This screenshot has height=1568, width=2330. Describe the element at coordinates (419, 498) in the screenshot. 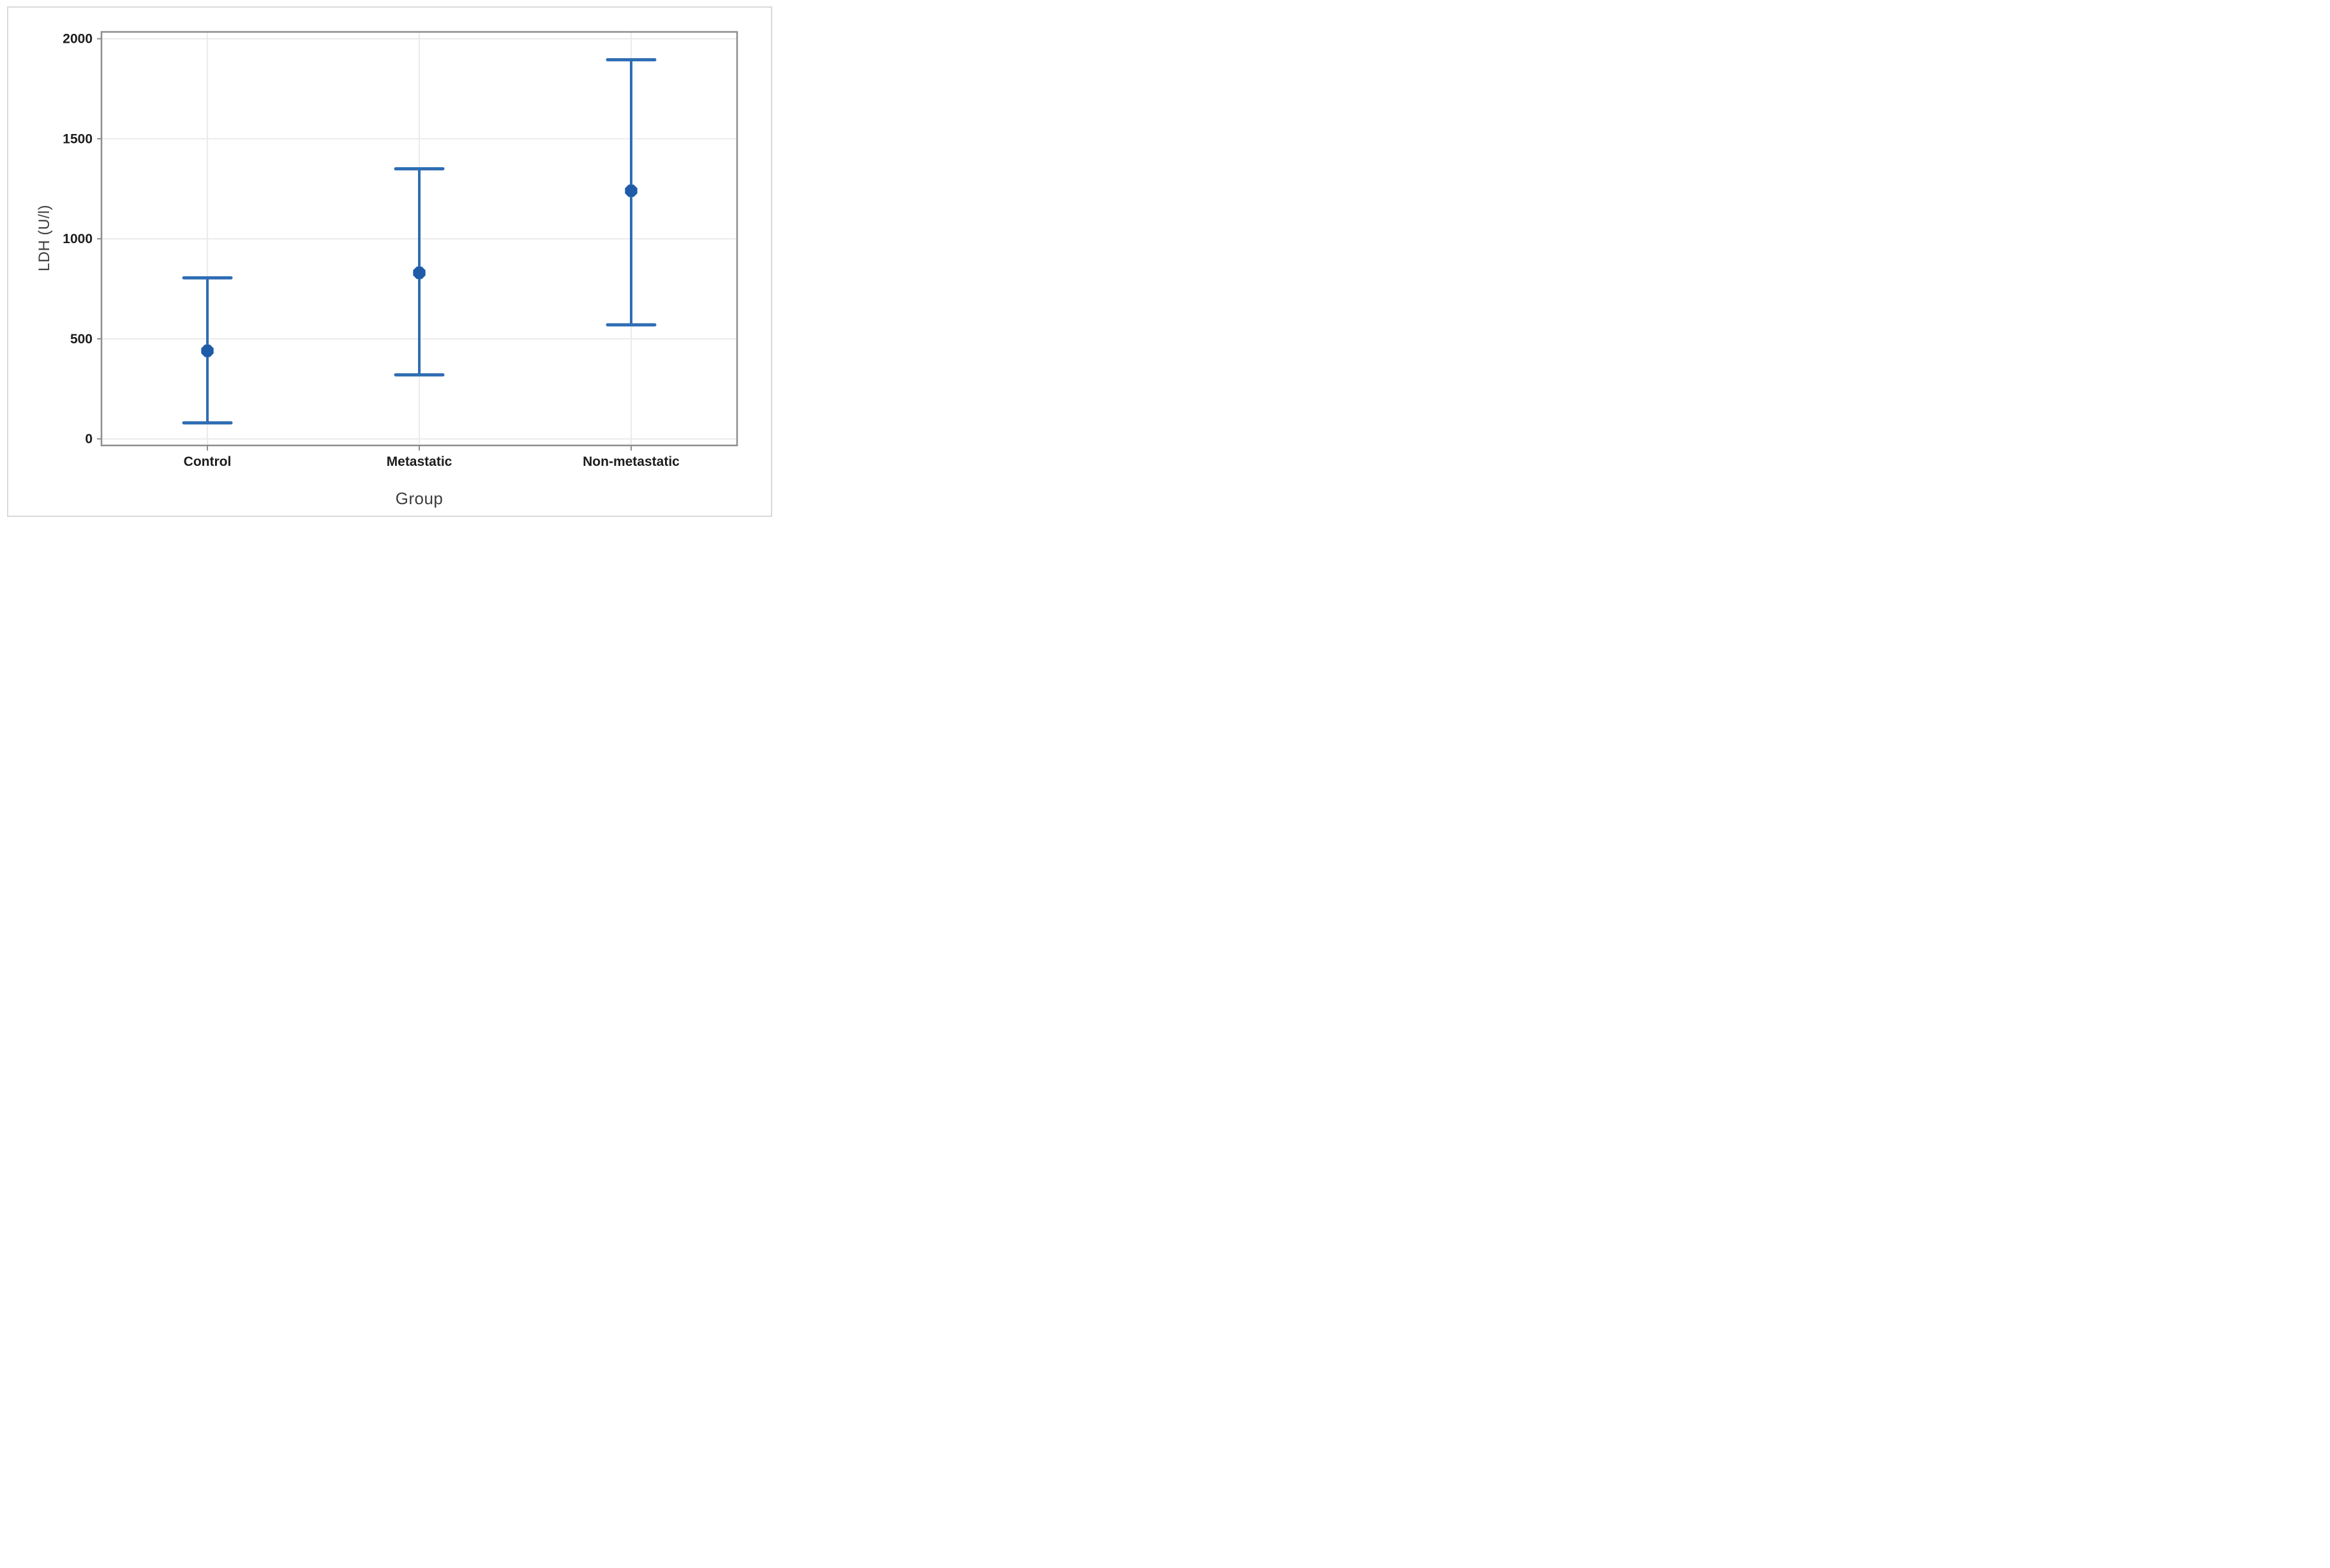

I see `x-axis-title: Group` at that location.